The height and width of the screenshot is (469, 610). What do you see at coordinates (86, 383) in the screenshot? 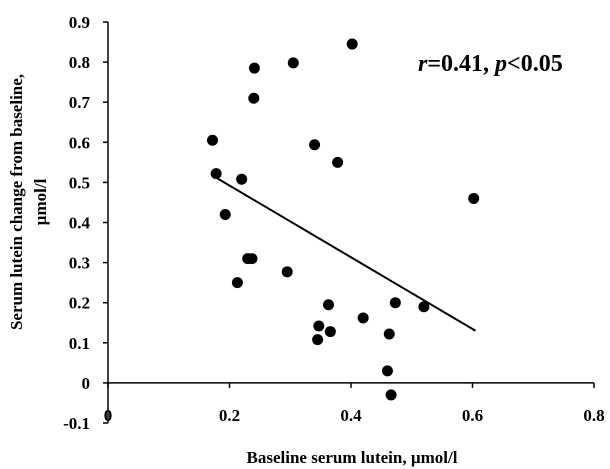
I see `y-tick-label: 0` at bounding box center [86, 383].